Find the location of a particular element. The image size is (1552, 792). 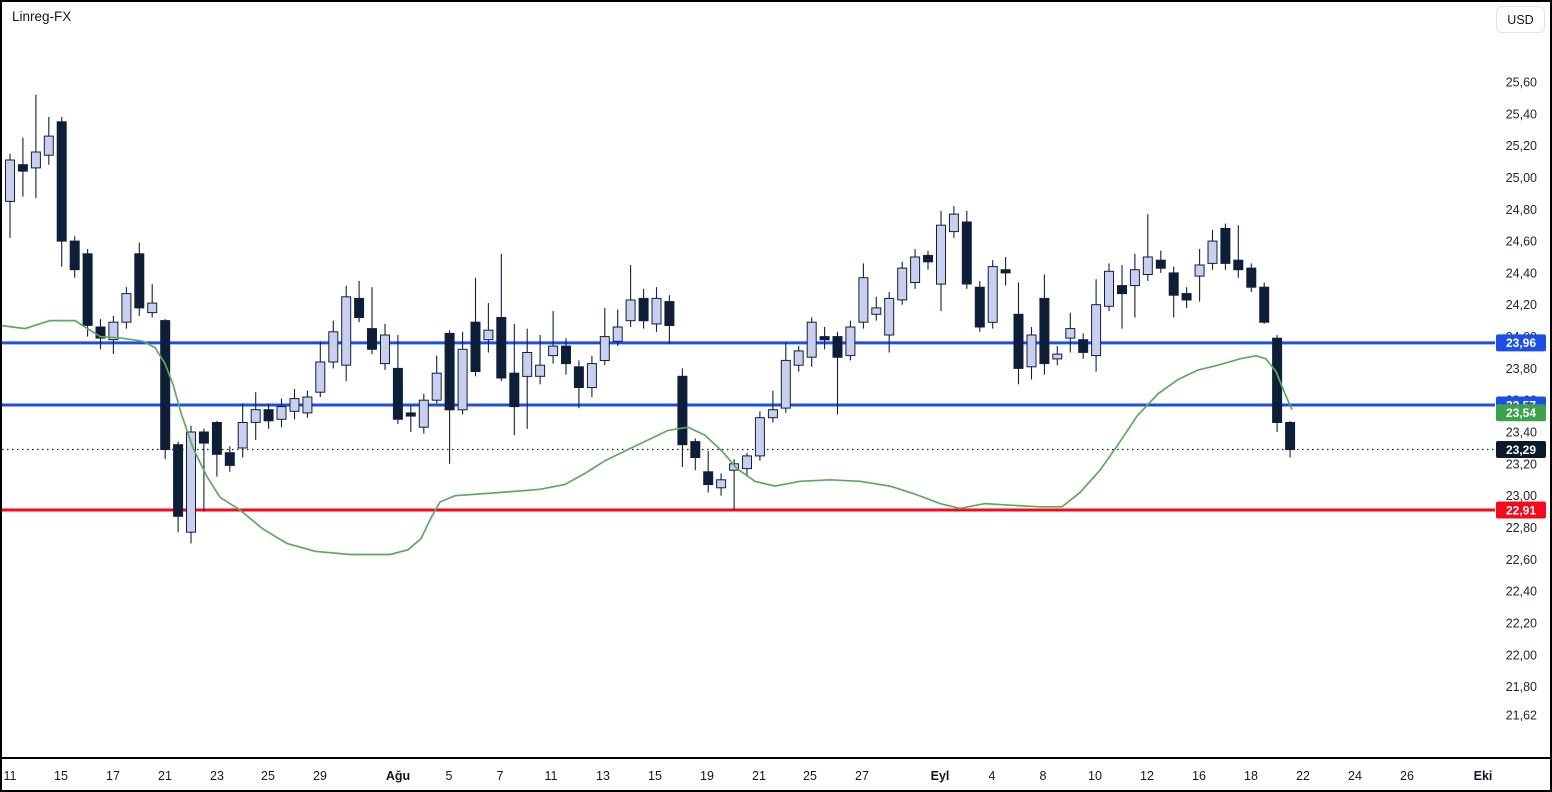

x-axis-tick: 18 is located at coordinates (1251, 776).